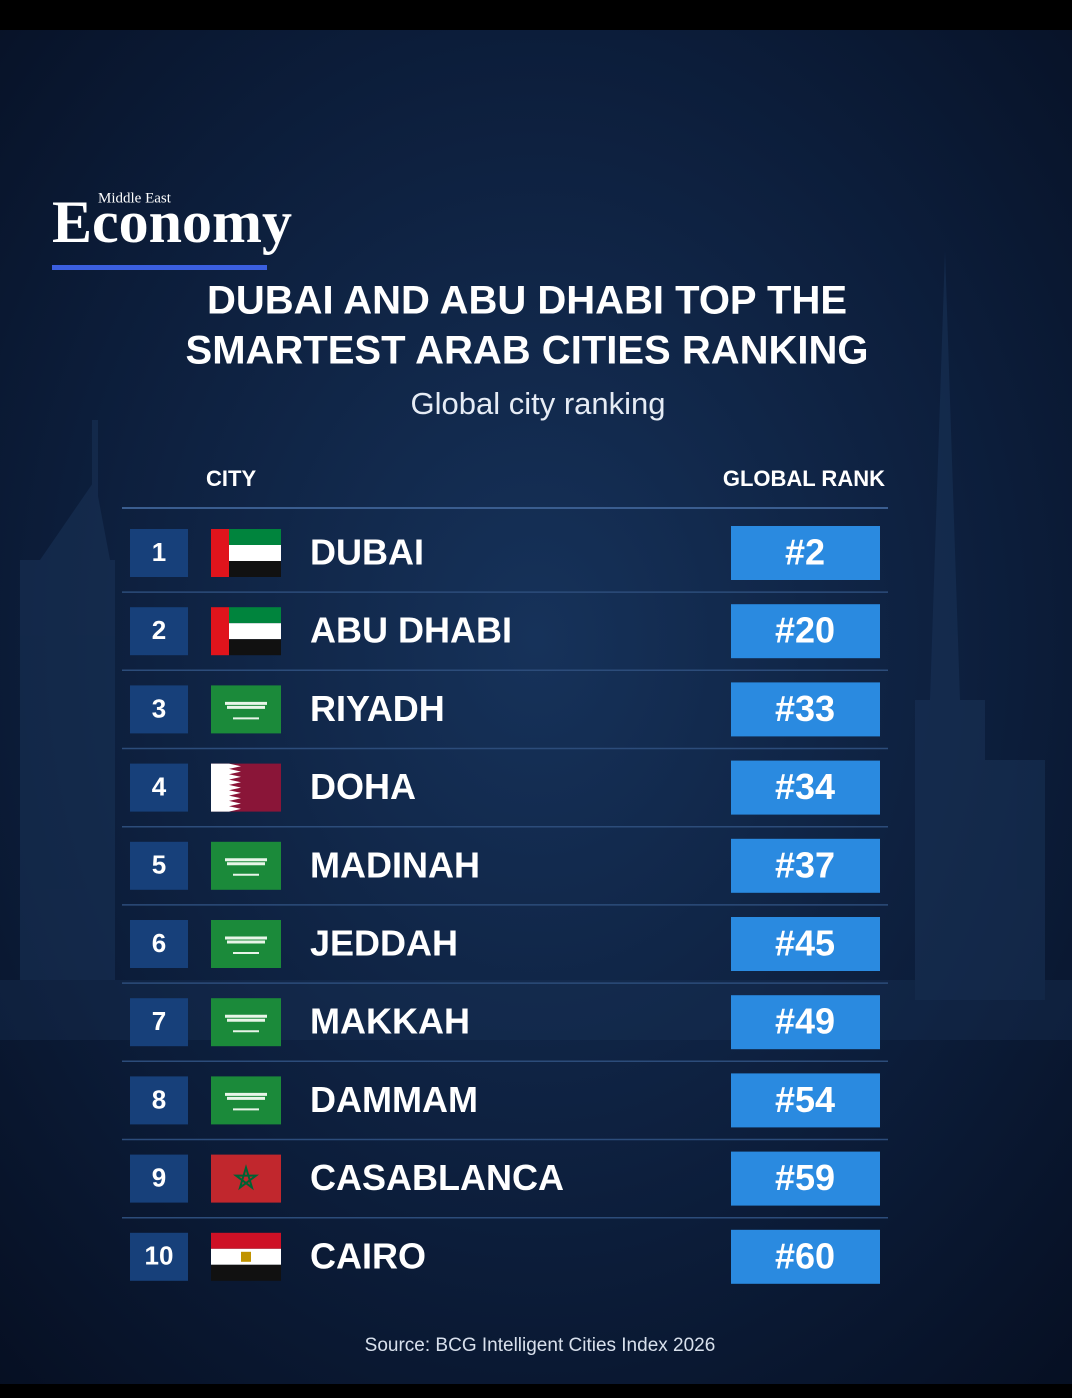 Image resolution: width=1072 pixels, height=1398 pixels. I want to click on global-rank: #20, so click(805, 630).